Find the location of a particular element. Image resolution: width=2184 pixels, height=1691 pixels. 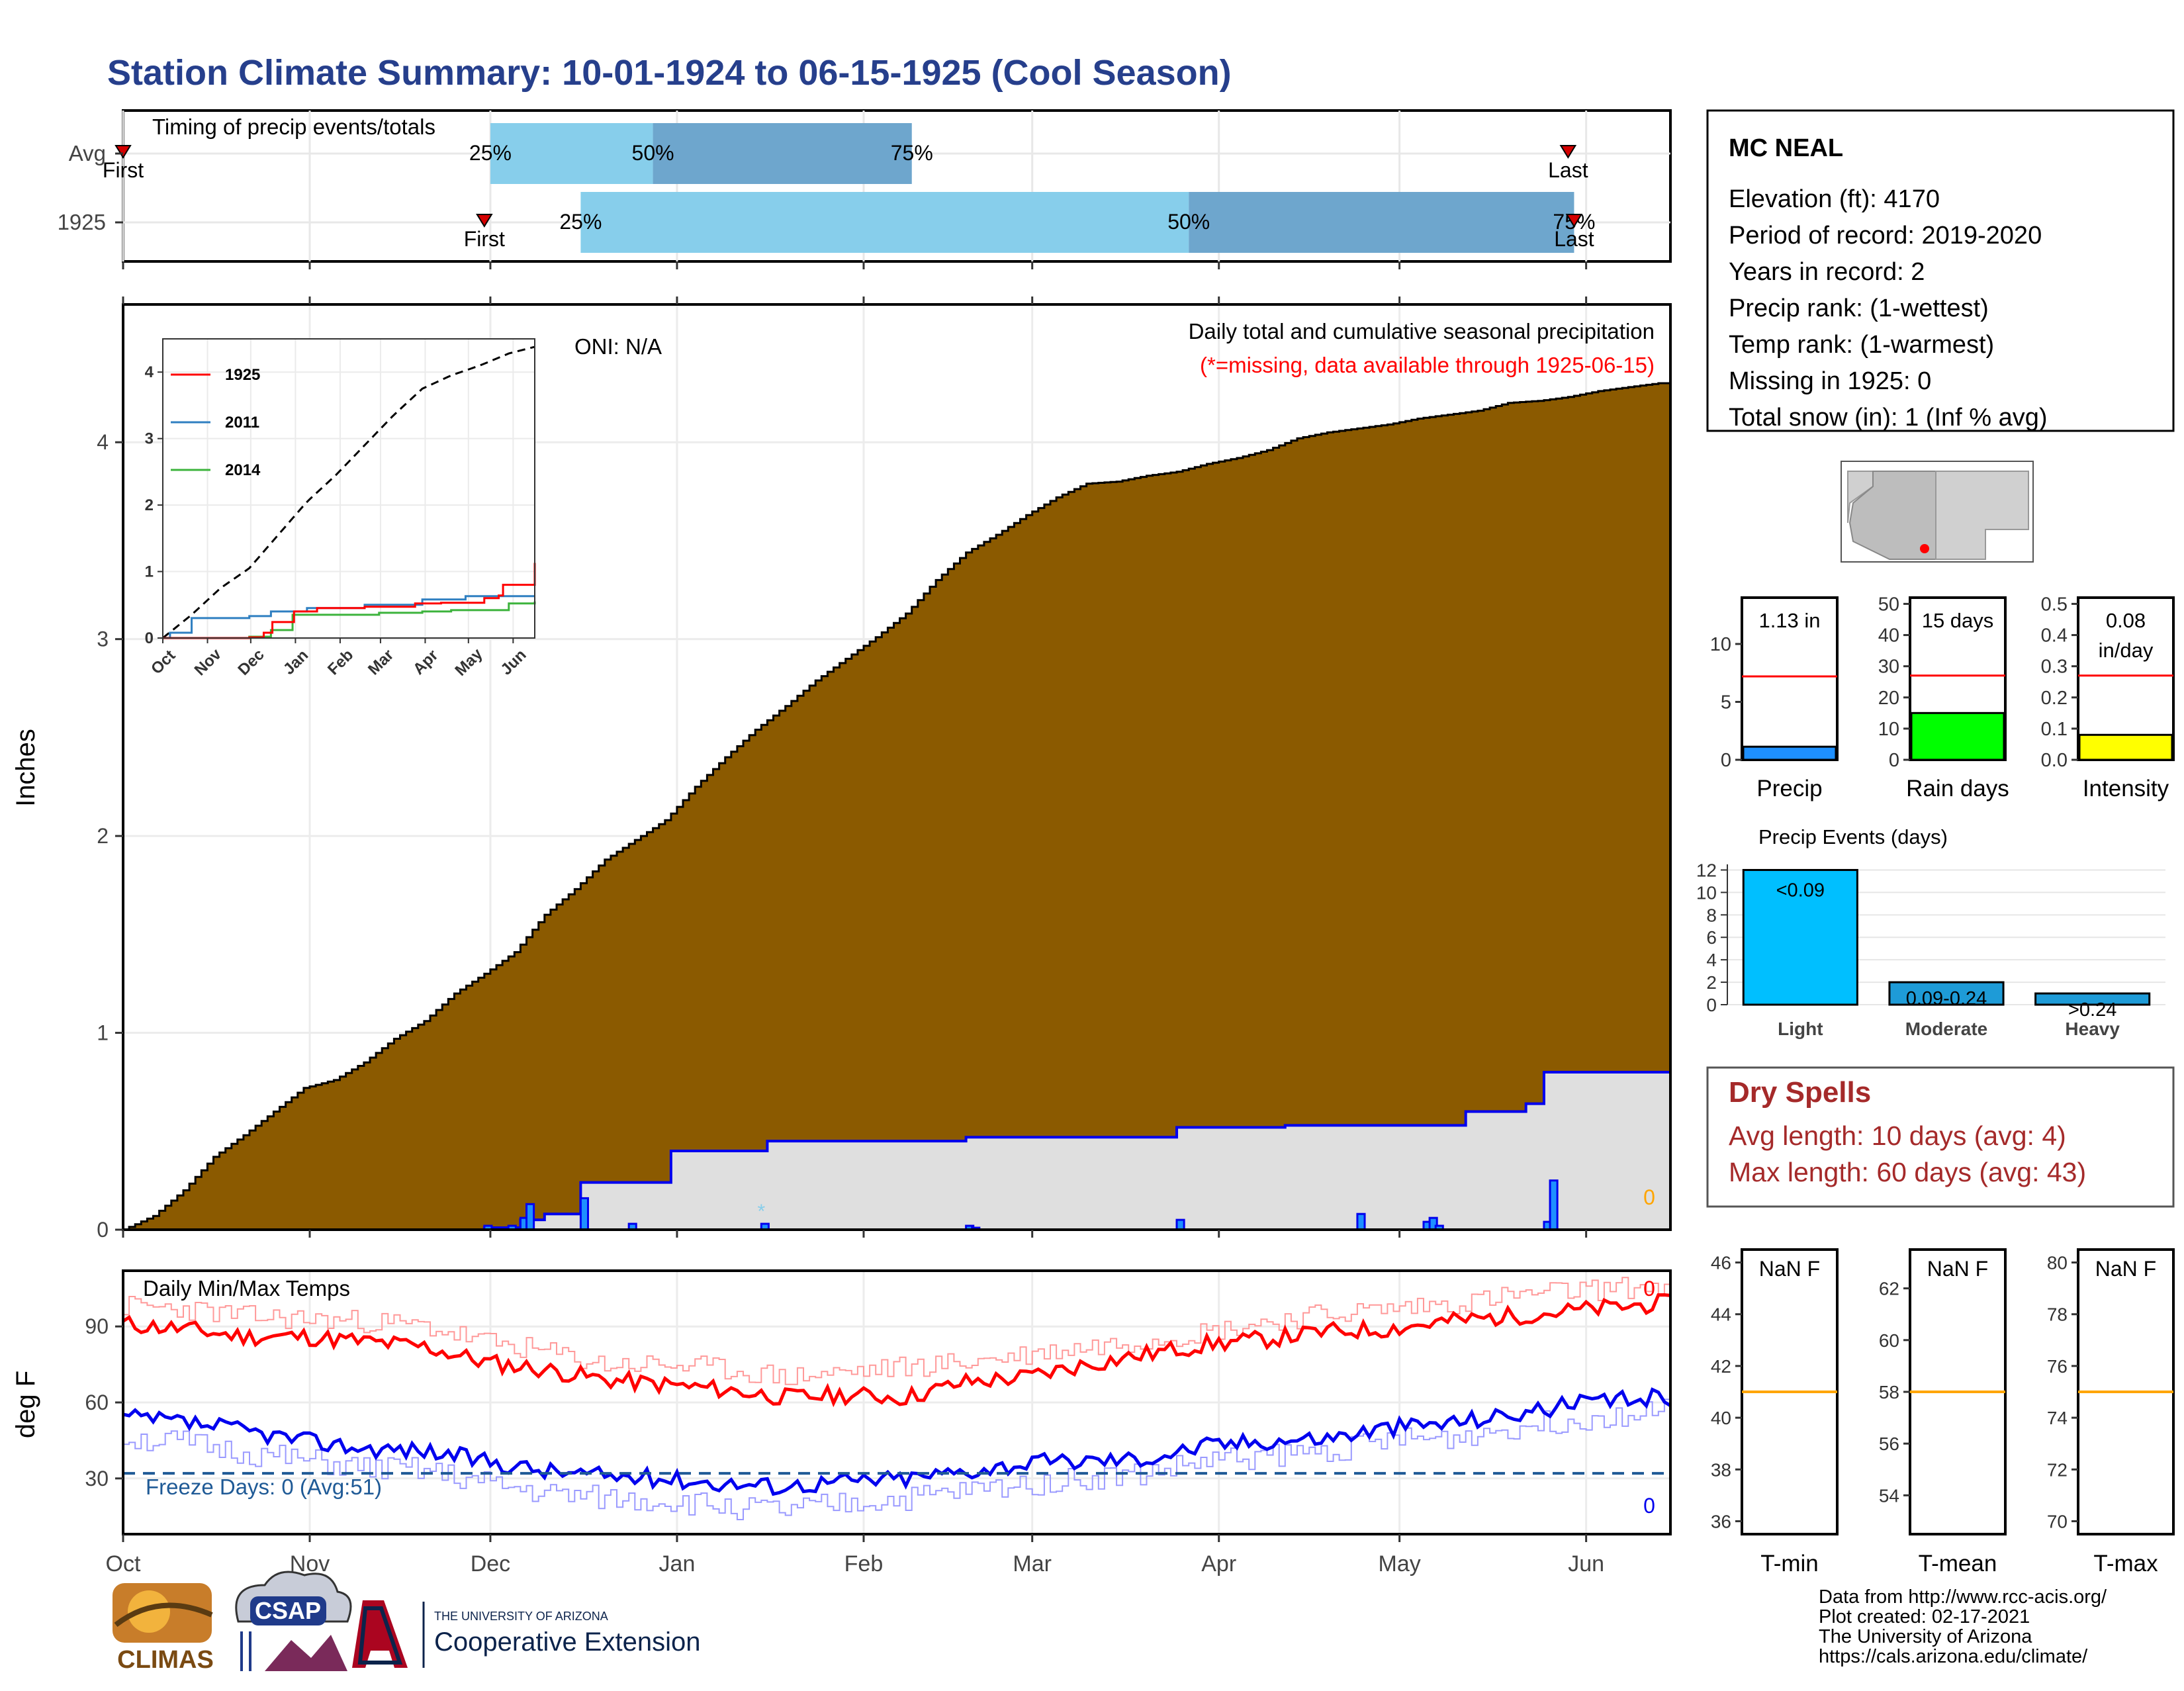

temp-box-tick-label: 70 is located at coordinates (2057, 1521).